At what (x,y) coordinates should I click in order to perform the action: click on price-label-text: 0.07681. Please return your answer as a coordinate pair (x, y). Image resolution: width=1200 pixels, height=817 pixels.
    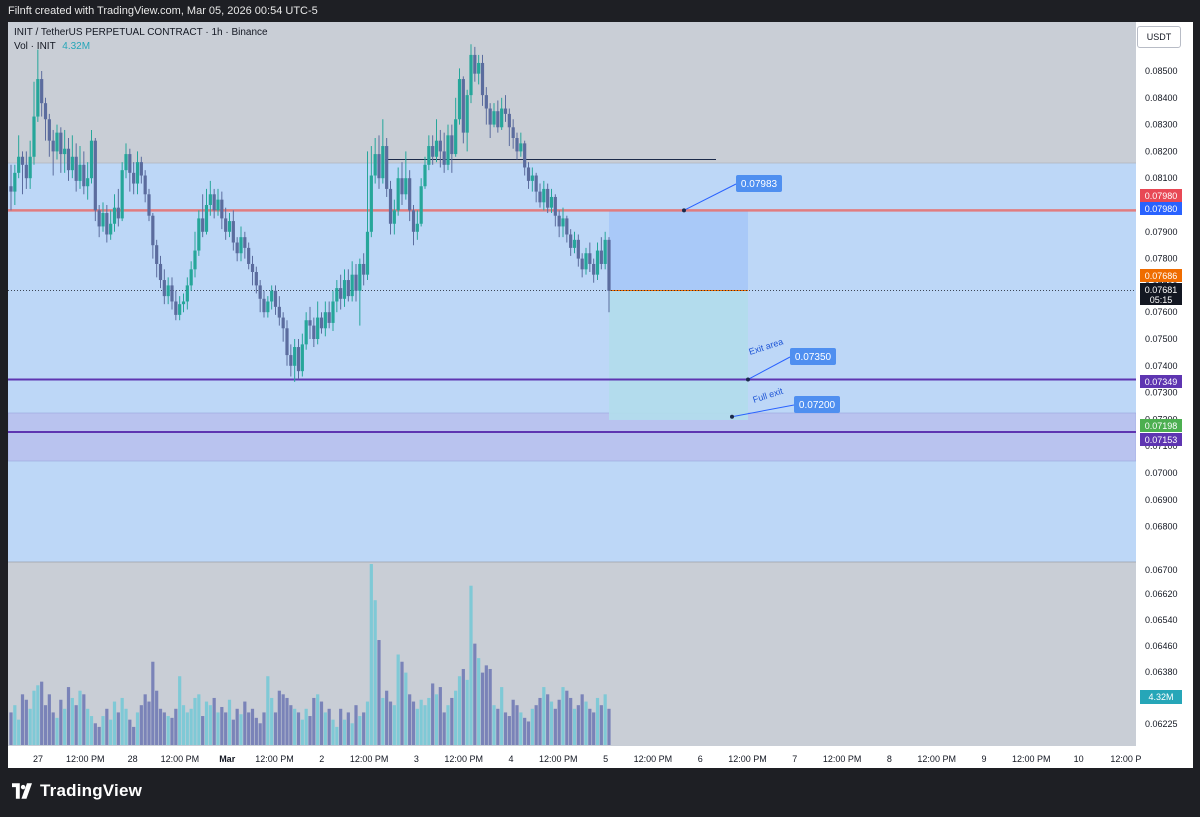
    Looking at the image, I should click on (1161, 290).